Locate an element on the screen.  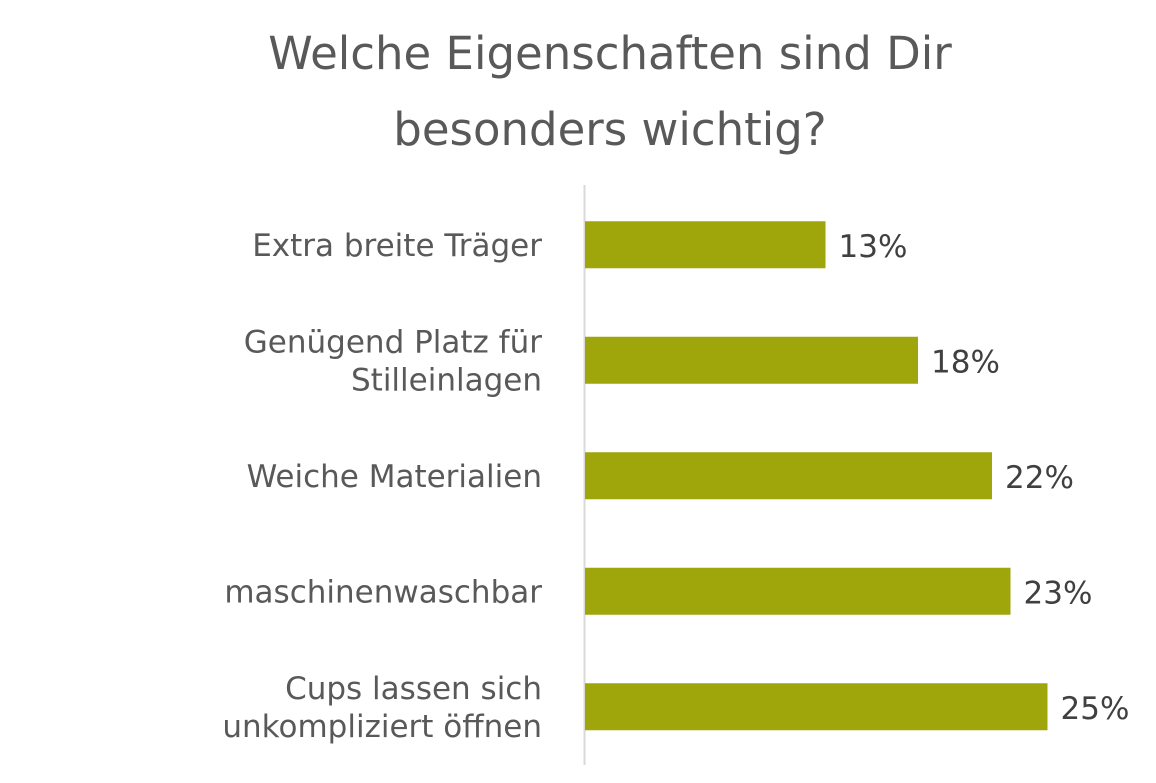
category-label: Cups lassen sich is located at coordinates (413, 689).